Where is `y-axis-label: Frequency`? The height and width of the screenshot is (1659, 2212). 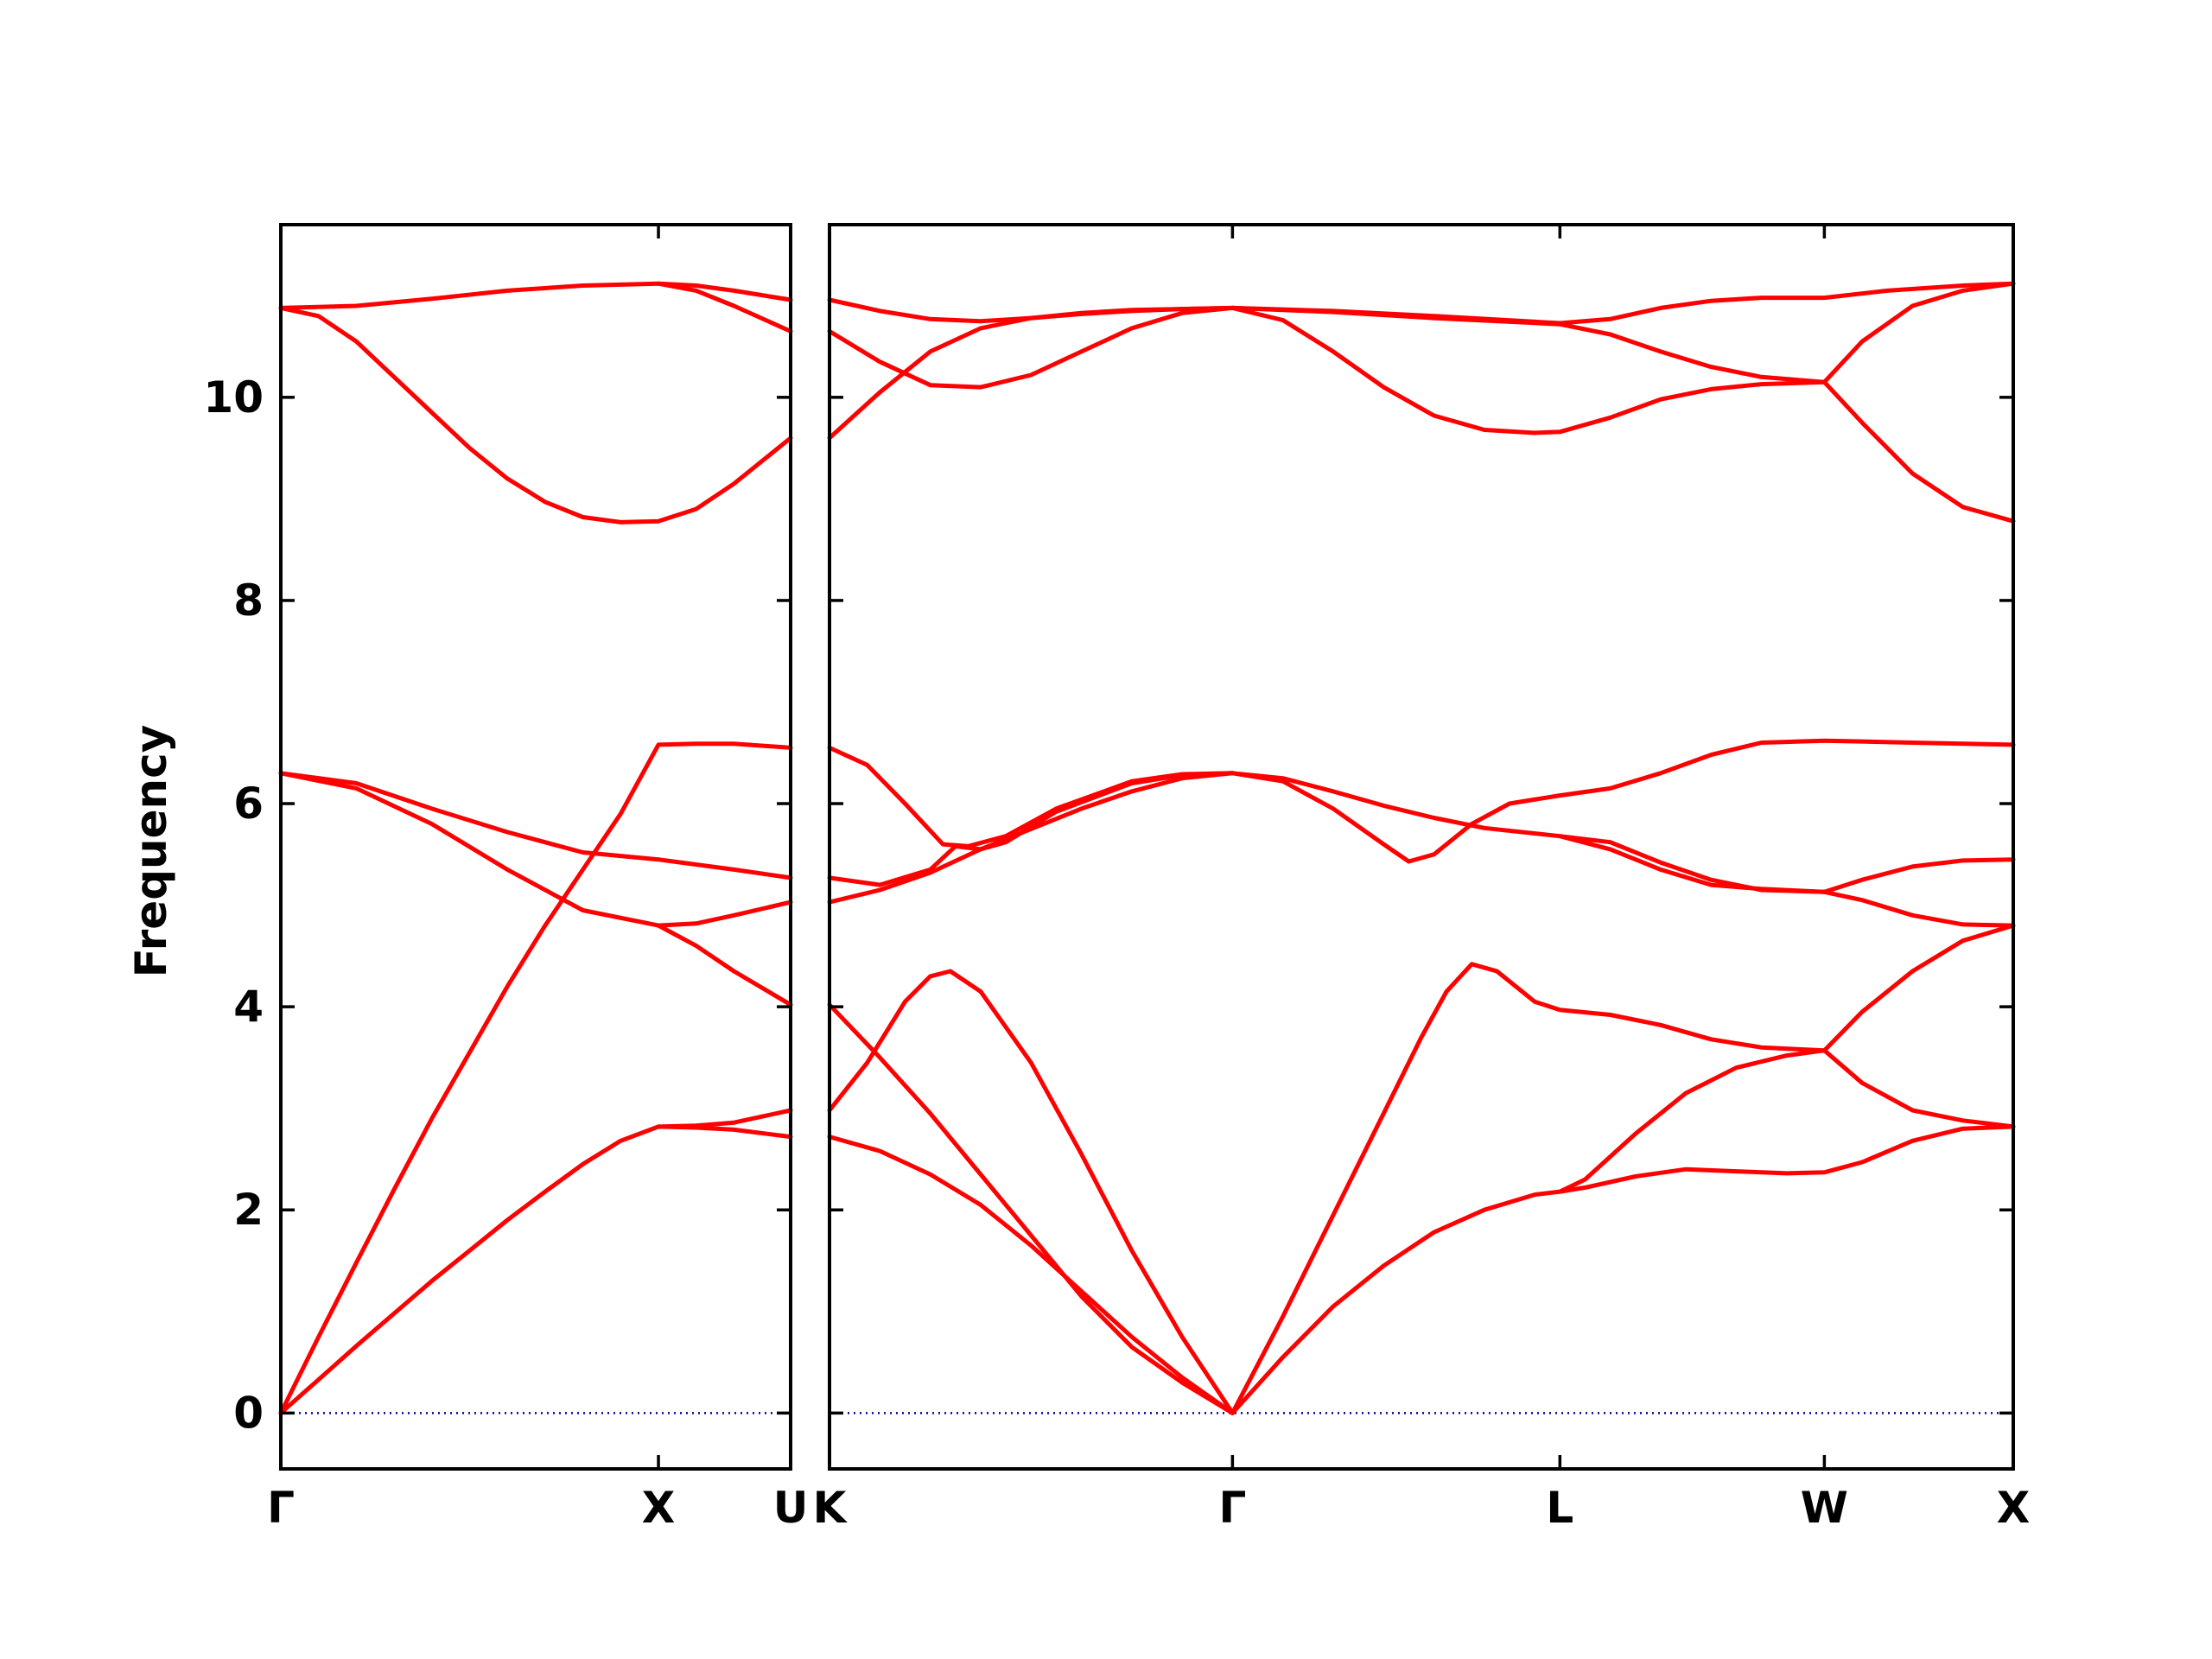 y-axis-label: Frequency is located at coordinates (151, 851).